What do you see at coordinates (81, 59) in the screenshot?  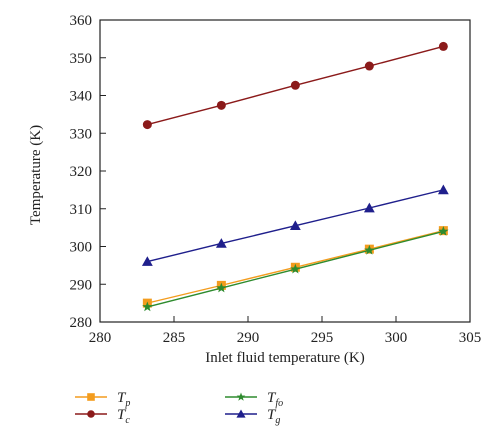 I see `y-tick-label: 350` at bounding box center [81, 59].